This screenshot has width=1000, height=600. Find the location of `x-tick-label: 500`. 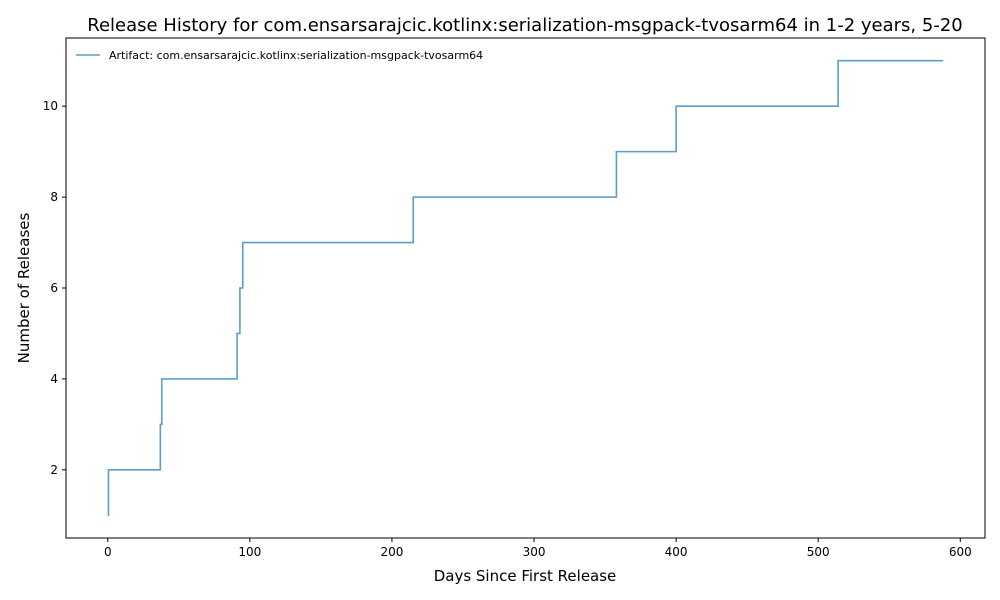

x-tick-label: 500 is located at coordinates (818, 552).